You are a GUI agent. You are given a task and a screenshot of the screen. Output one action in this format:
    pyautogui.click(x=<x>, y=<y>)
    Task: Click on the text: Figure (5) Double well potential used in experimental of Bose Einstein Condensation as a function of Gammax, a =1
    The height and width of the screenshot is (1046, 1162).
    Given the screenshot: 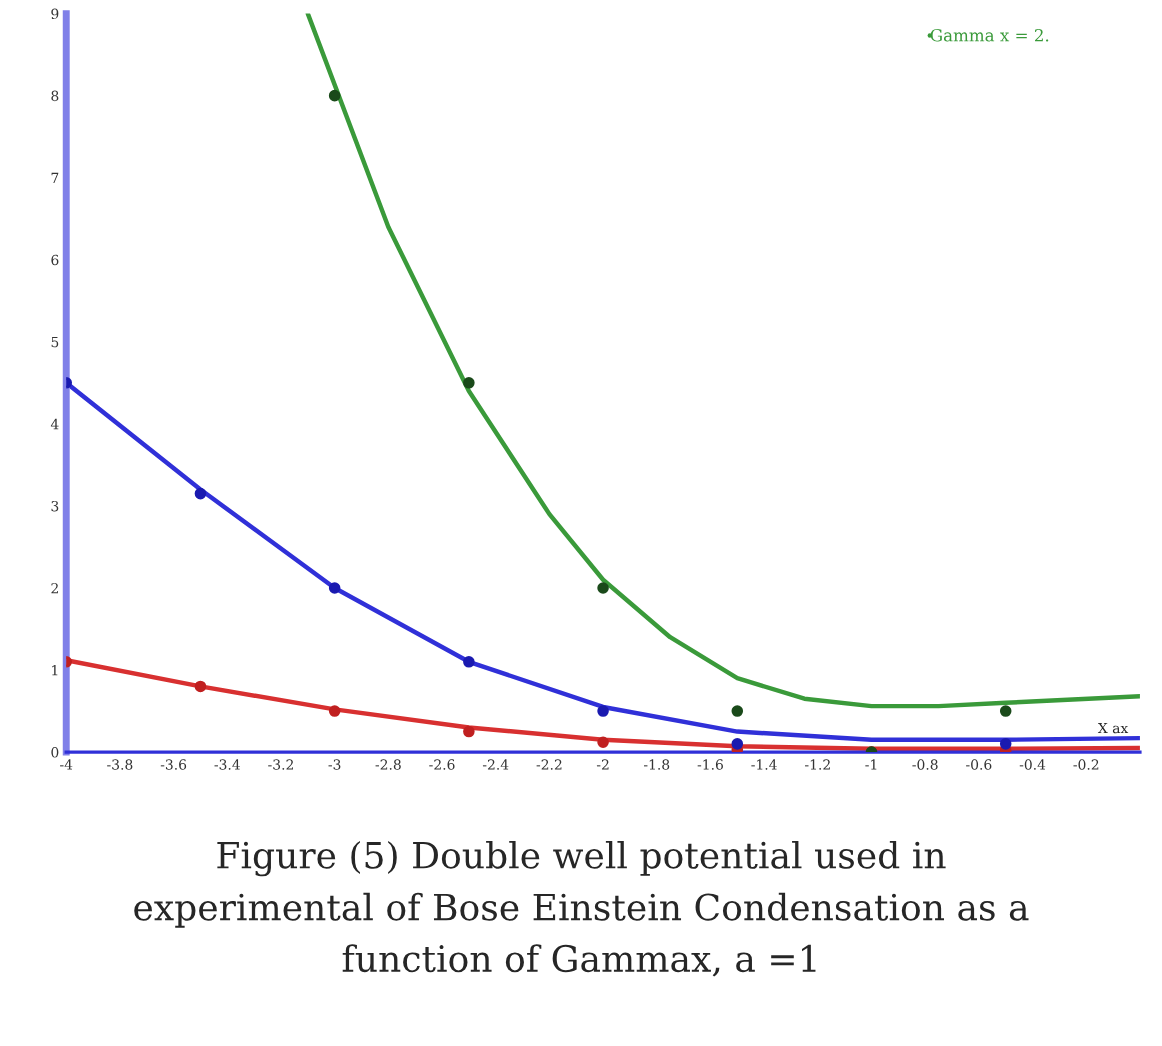 What is the action you would take?
    pyautogui.click(x=581, y=908)
    